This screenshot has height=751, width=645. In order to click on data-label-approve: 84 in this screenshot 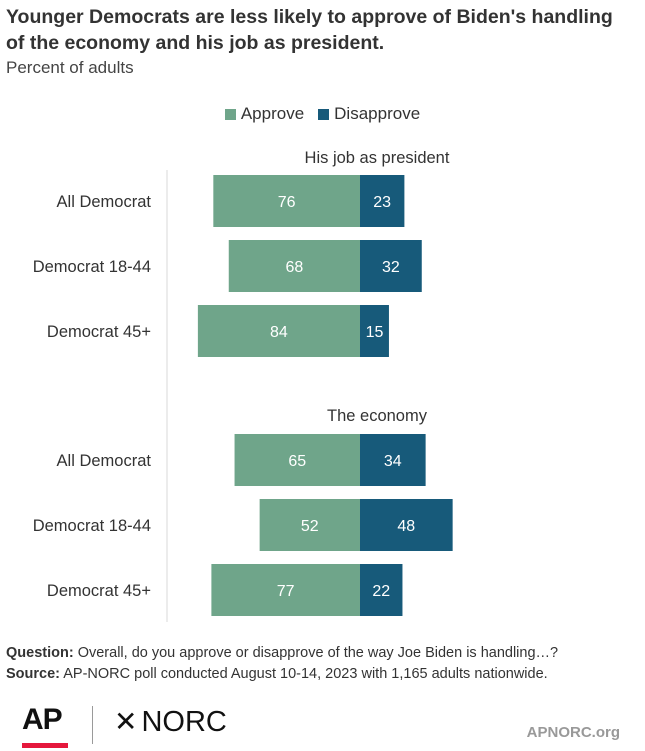, I will do `click(279, 332)`.